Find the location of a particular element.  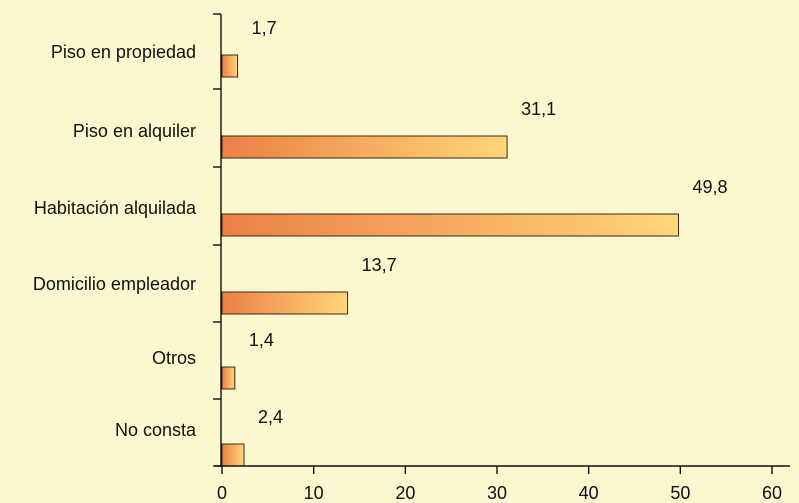

category-label: Piso en alquiler is located at coordinates (134, 131).